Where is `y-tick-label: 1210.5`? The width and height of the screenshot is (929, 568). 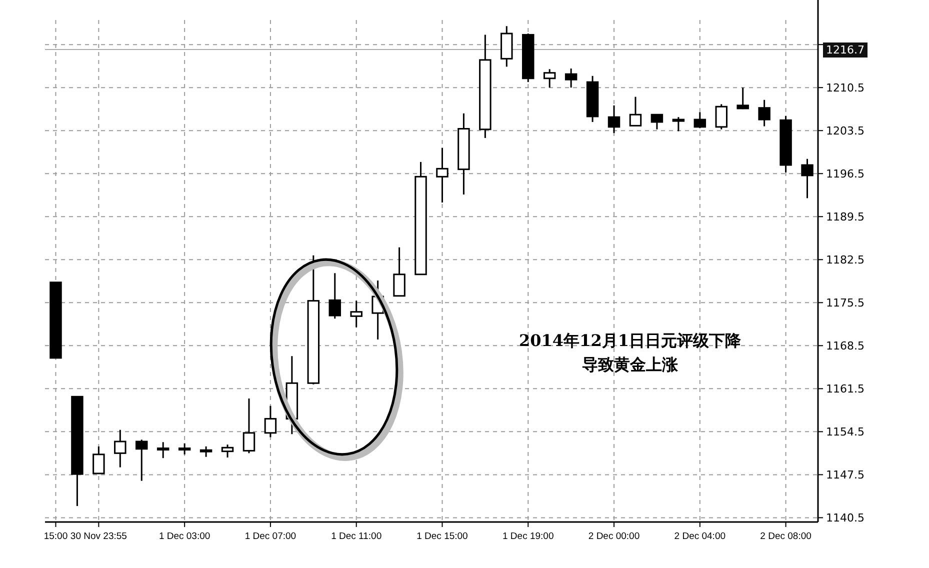
y-tick-label: 1210.5 is located at coordinates (845, 88).